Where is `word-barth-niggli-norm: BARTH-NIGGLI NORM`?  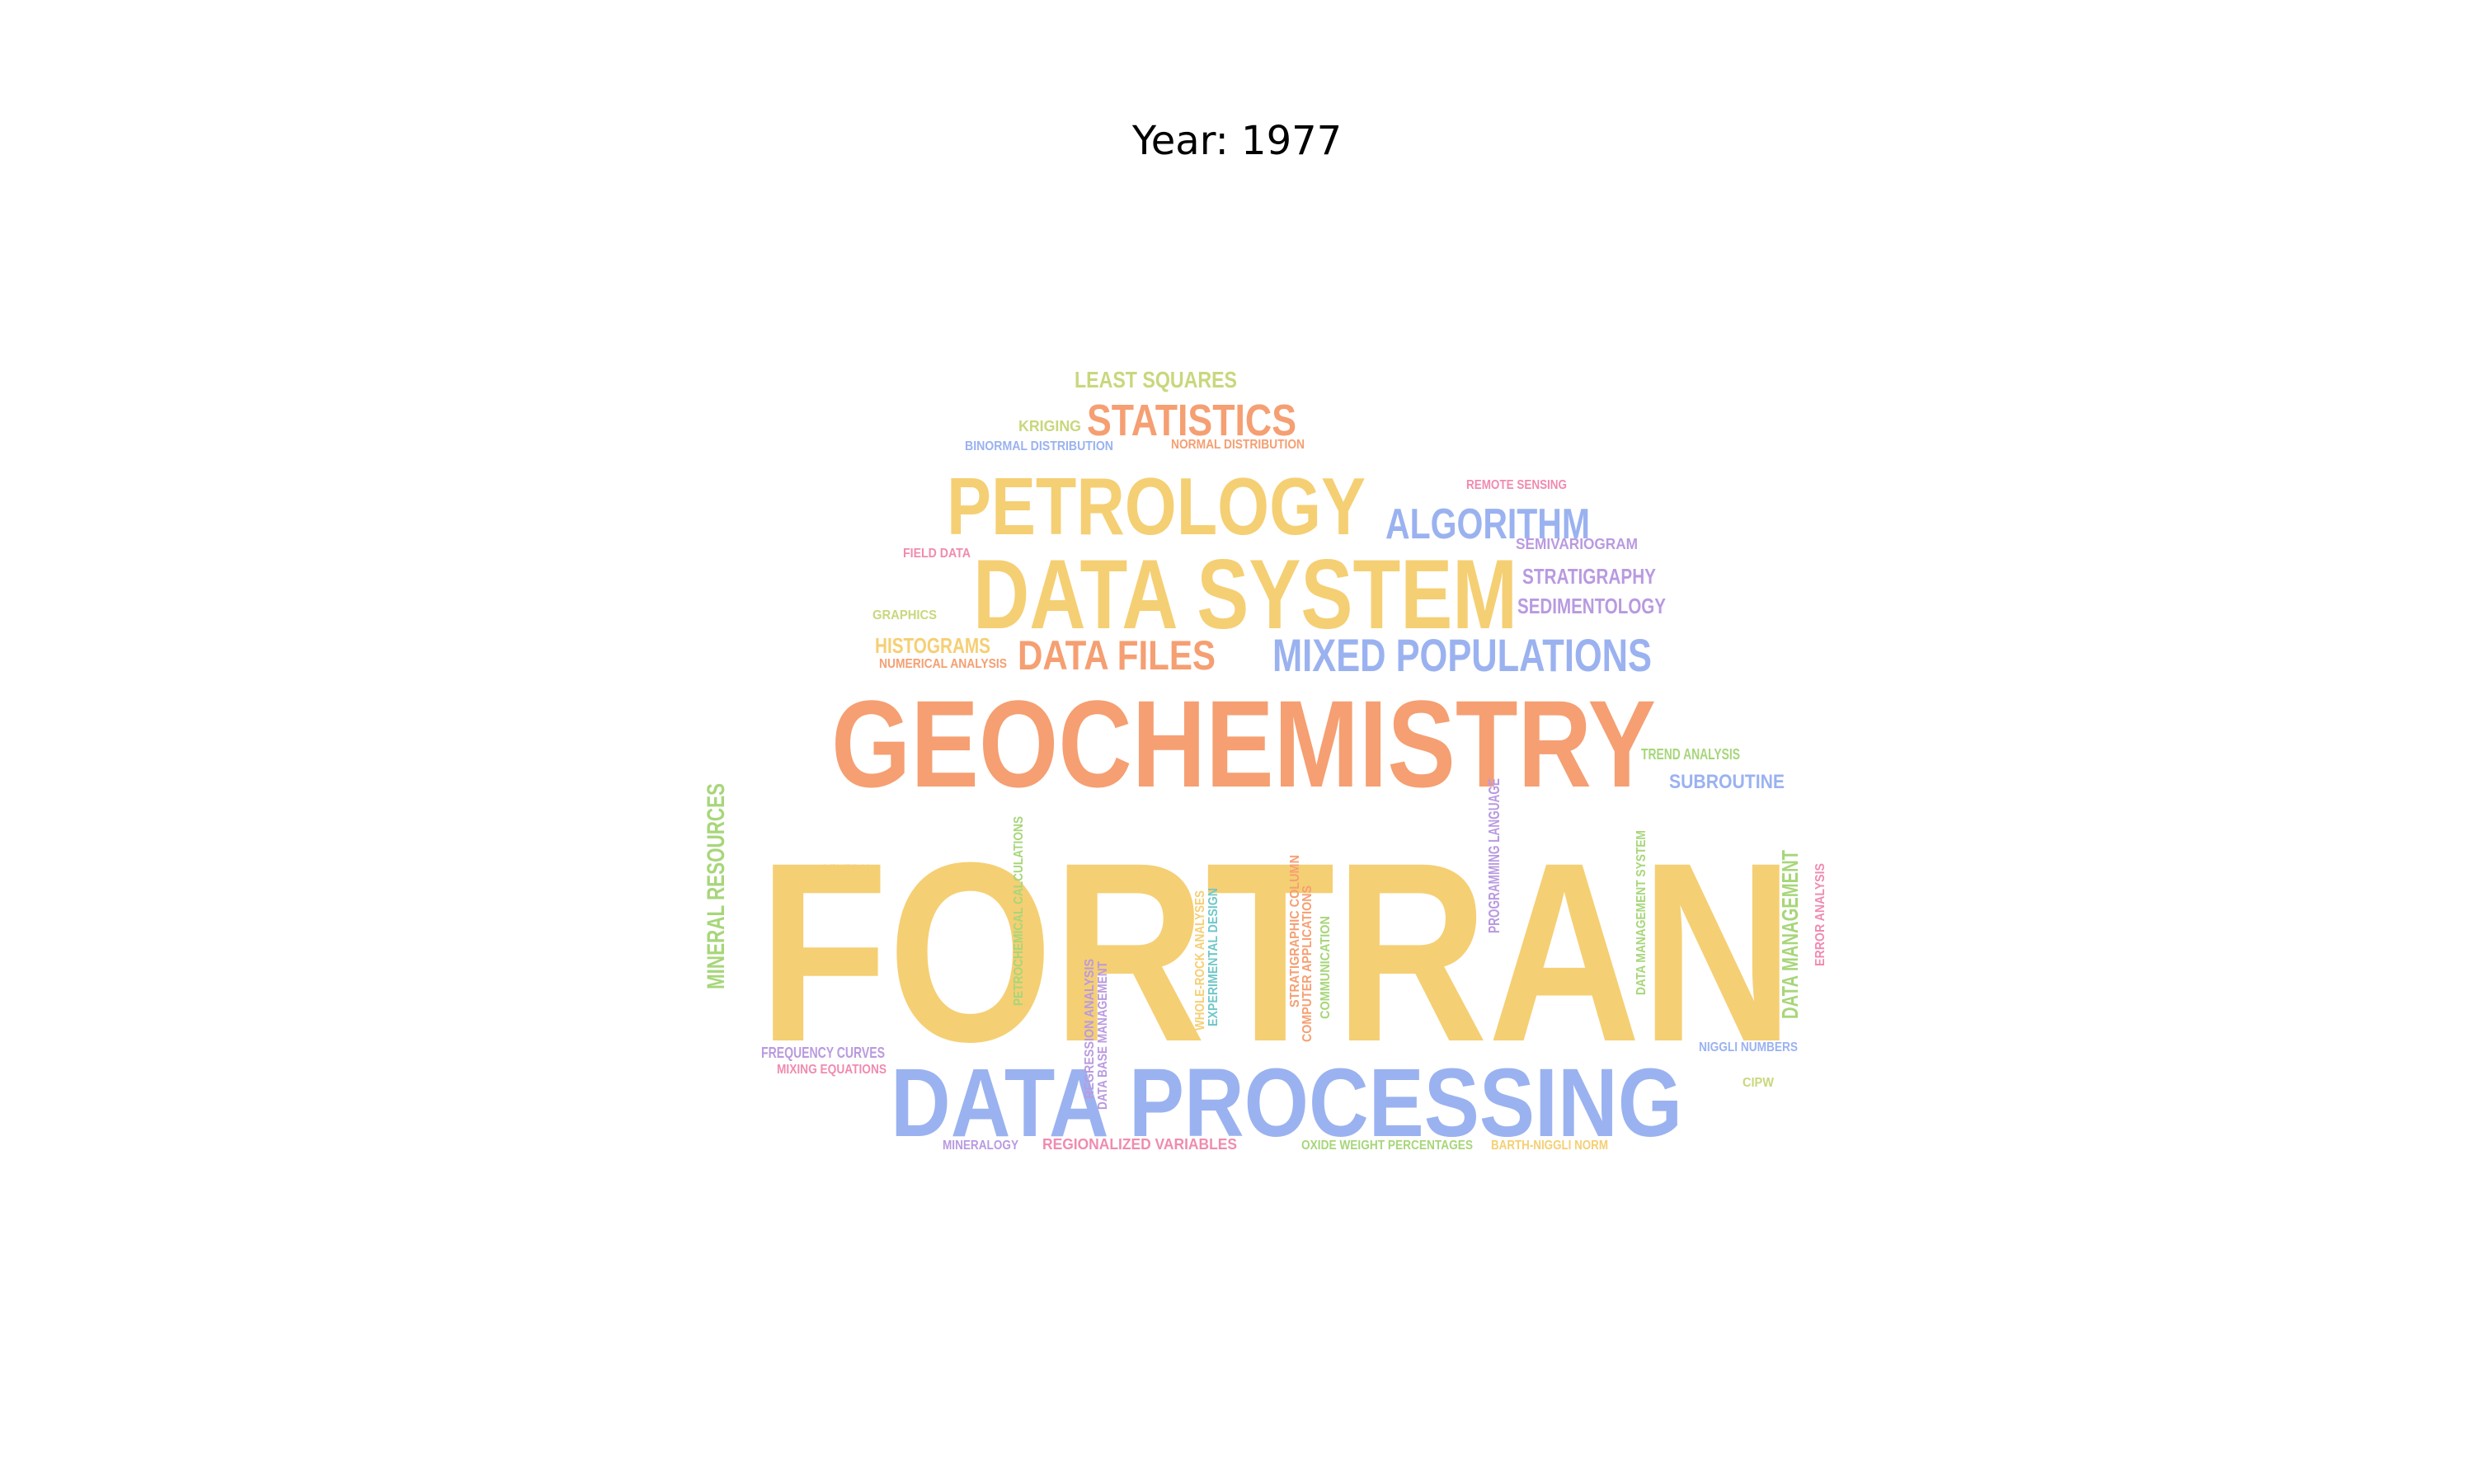
word-barth-niggli-norm: BARTH-NIGGLI NORM is located at coordinates (1549, 1146).